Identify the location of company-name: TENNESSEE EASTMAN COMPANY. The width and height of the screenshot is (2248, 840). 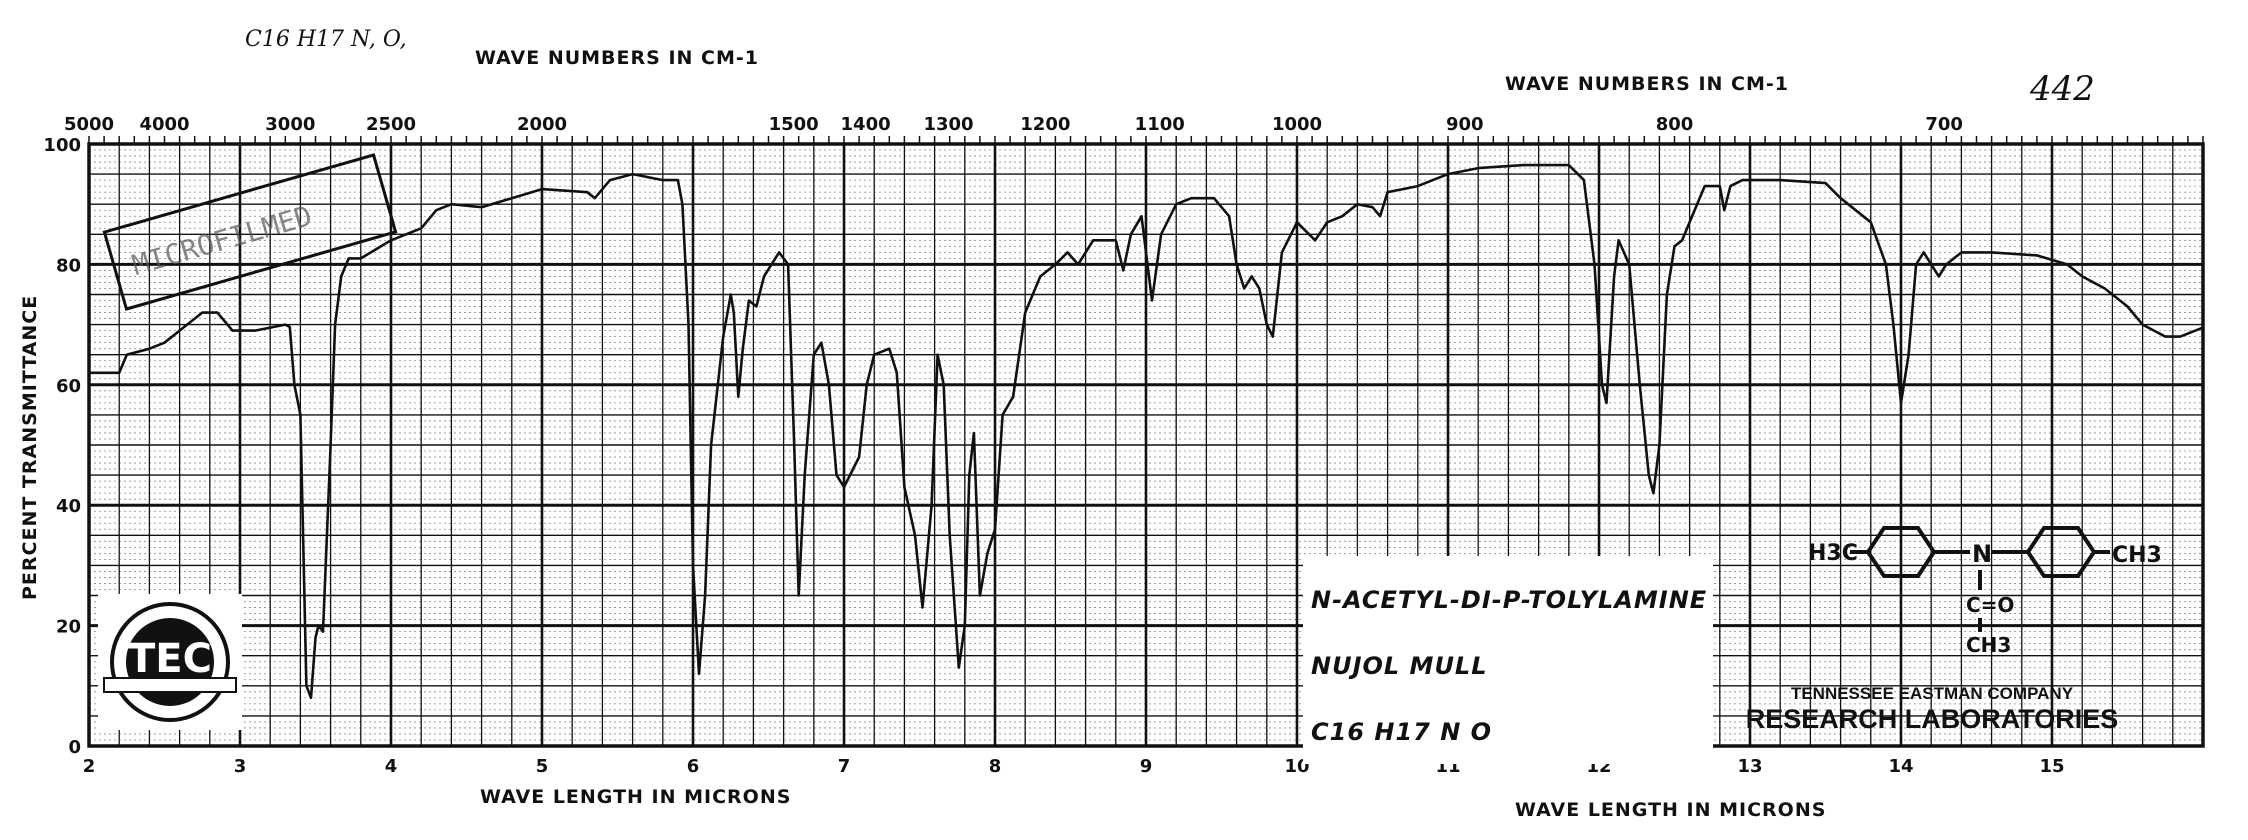
(1932, 693).